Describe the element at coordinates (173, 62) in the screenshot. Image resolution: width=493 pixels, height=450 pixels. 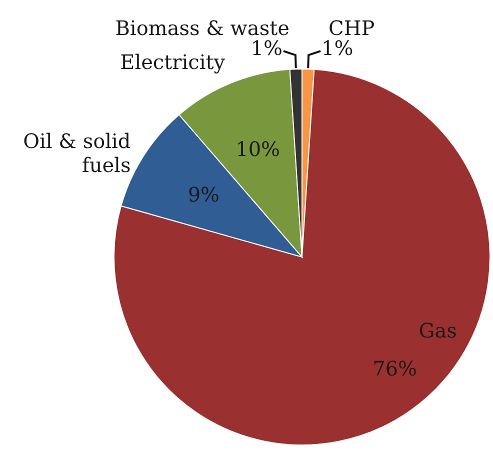
I see `slice-label: Electricity` at that location.